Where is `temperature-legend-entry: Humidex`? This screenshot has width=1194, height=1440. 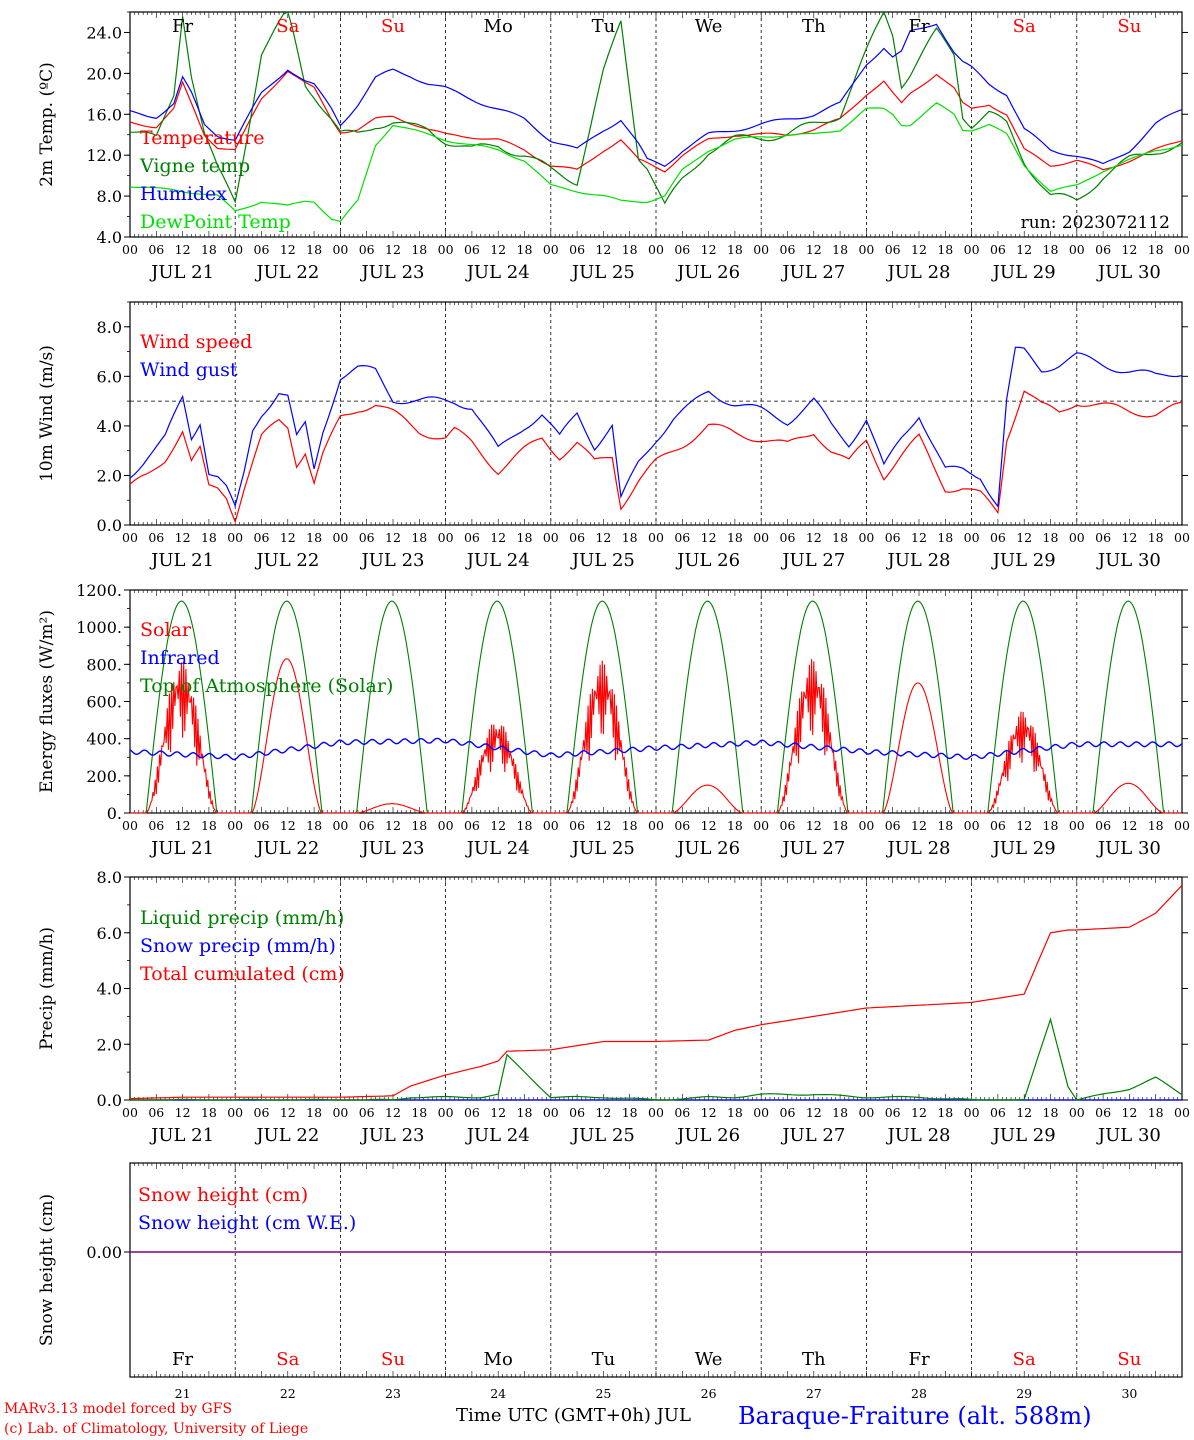 temperature-legend-entry: Humidex is located at coordinates (183, 194).